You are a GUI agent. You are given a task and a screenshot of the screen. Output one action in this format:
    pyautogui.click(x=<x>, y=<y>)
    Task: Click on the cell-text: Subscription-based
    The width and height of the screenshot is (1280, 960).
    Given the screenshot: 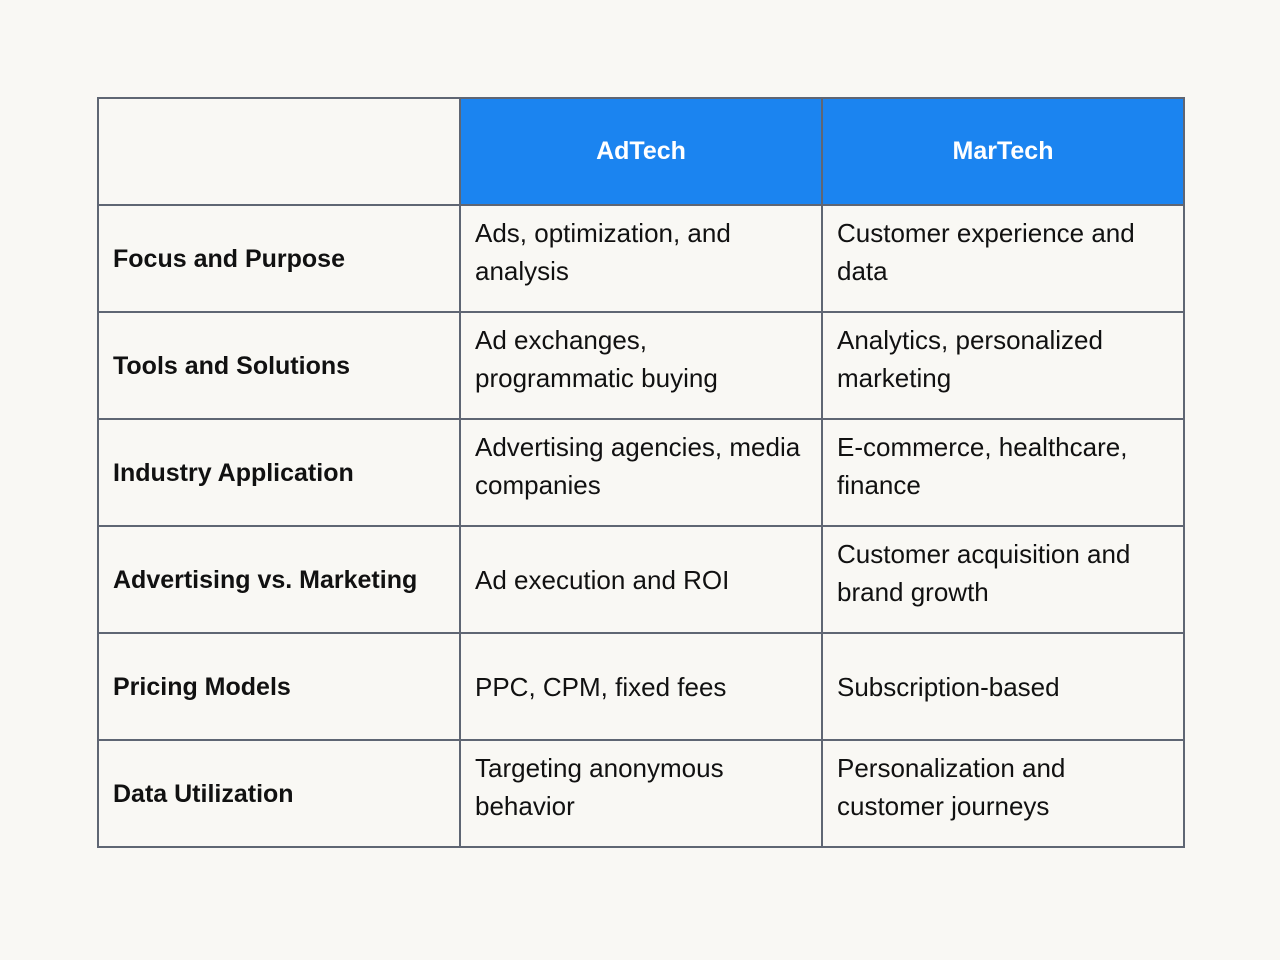 What is the action you would take?
    pyautogui.click(x=948, y=686)
    